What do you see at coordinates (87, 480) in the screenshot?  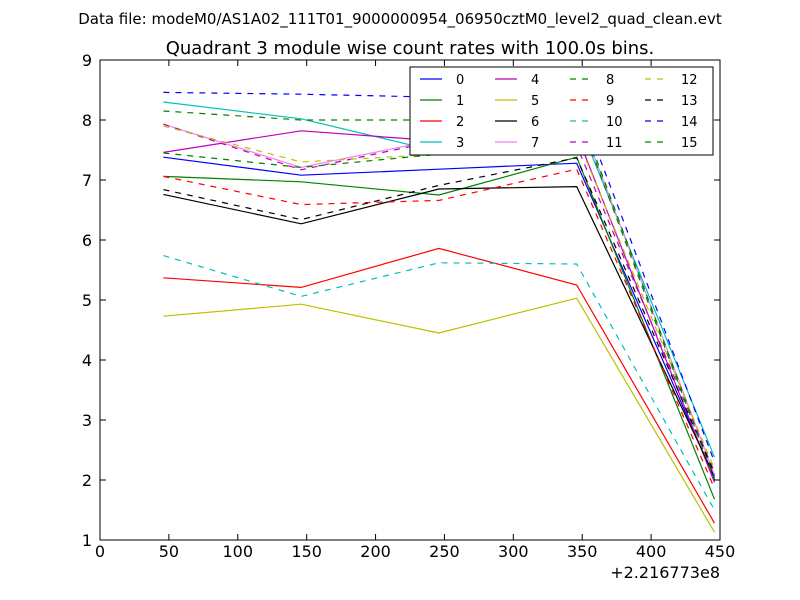 I see `y-tick-label: 2` at bounding box center [87, 480].